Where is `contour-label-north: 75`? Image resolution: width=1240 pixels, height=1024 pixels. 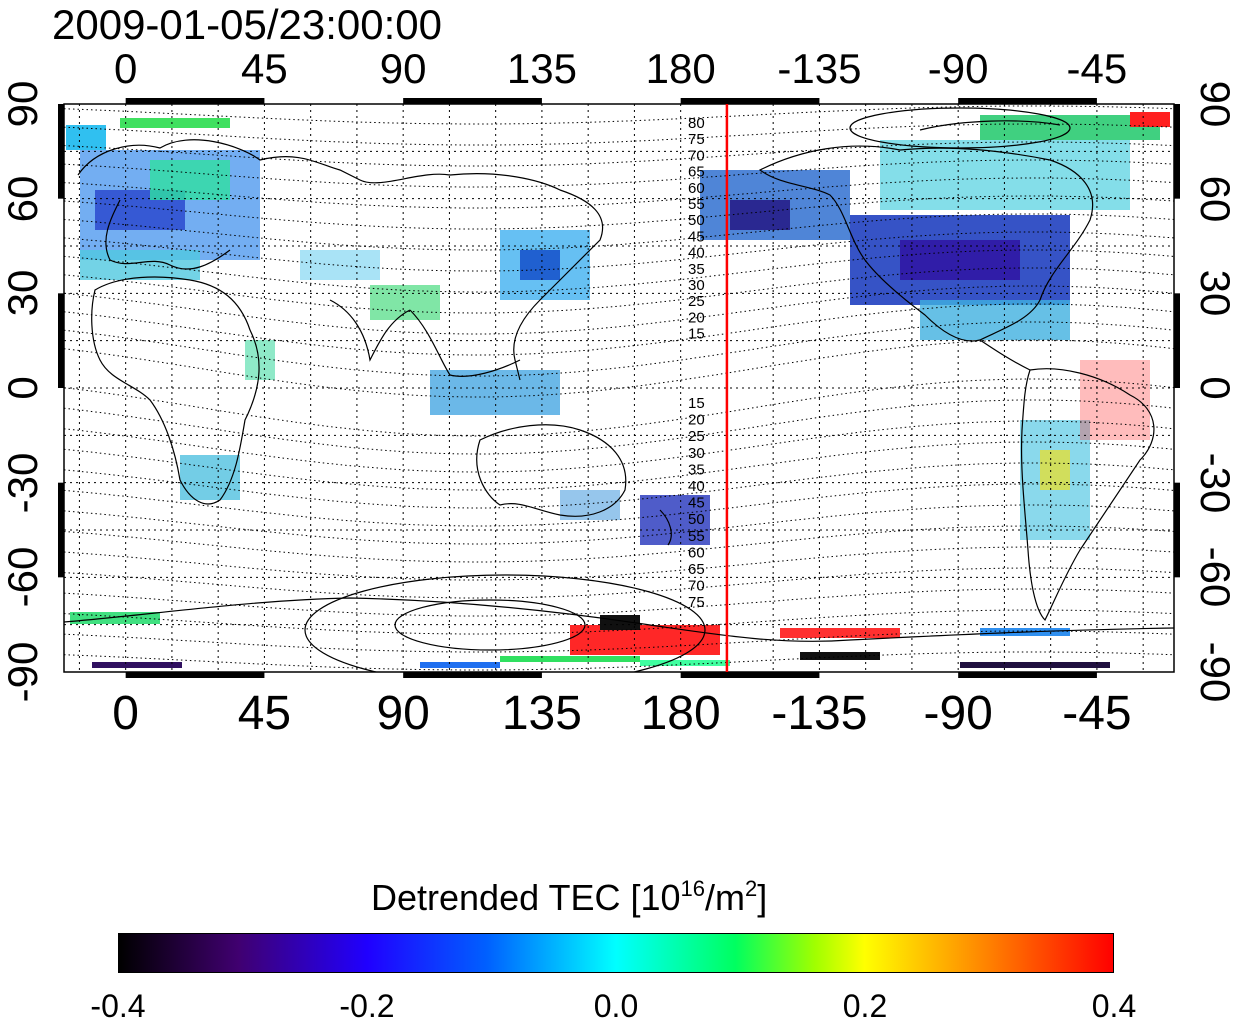 contour-label-north: 75 is located at coordinates (696, 139).